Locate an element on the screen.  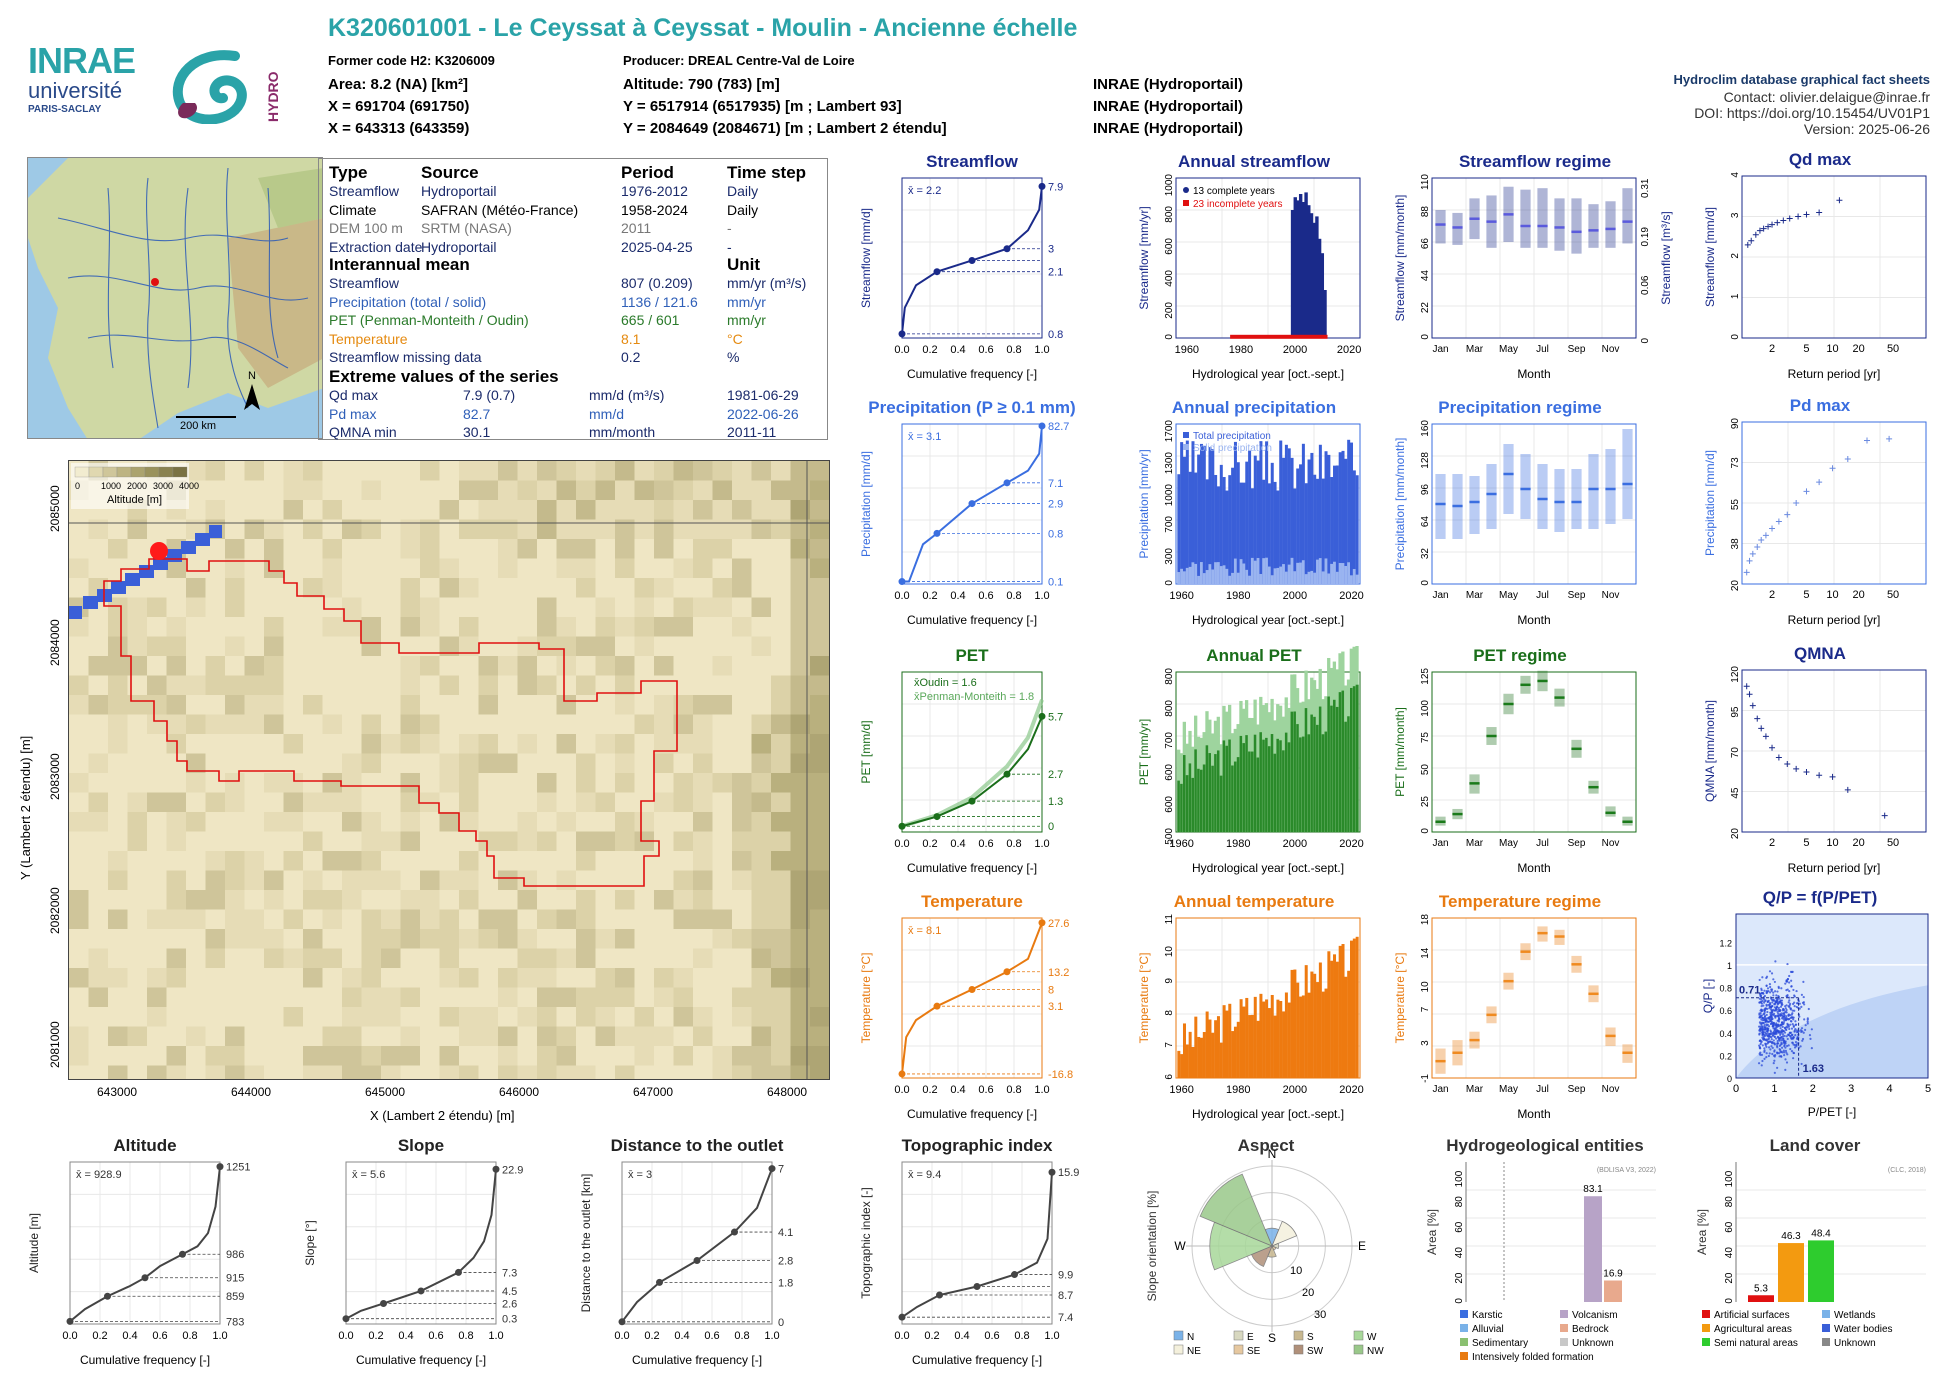
y-axis-label: Distance to the outlet [km] is located at coordinates (586, 1243).